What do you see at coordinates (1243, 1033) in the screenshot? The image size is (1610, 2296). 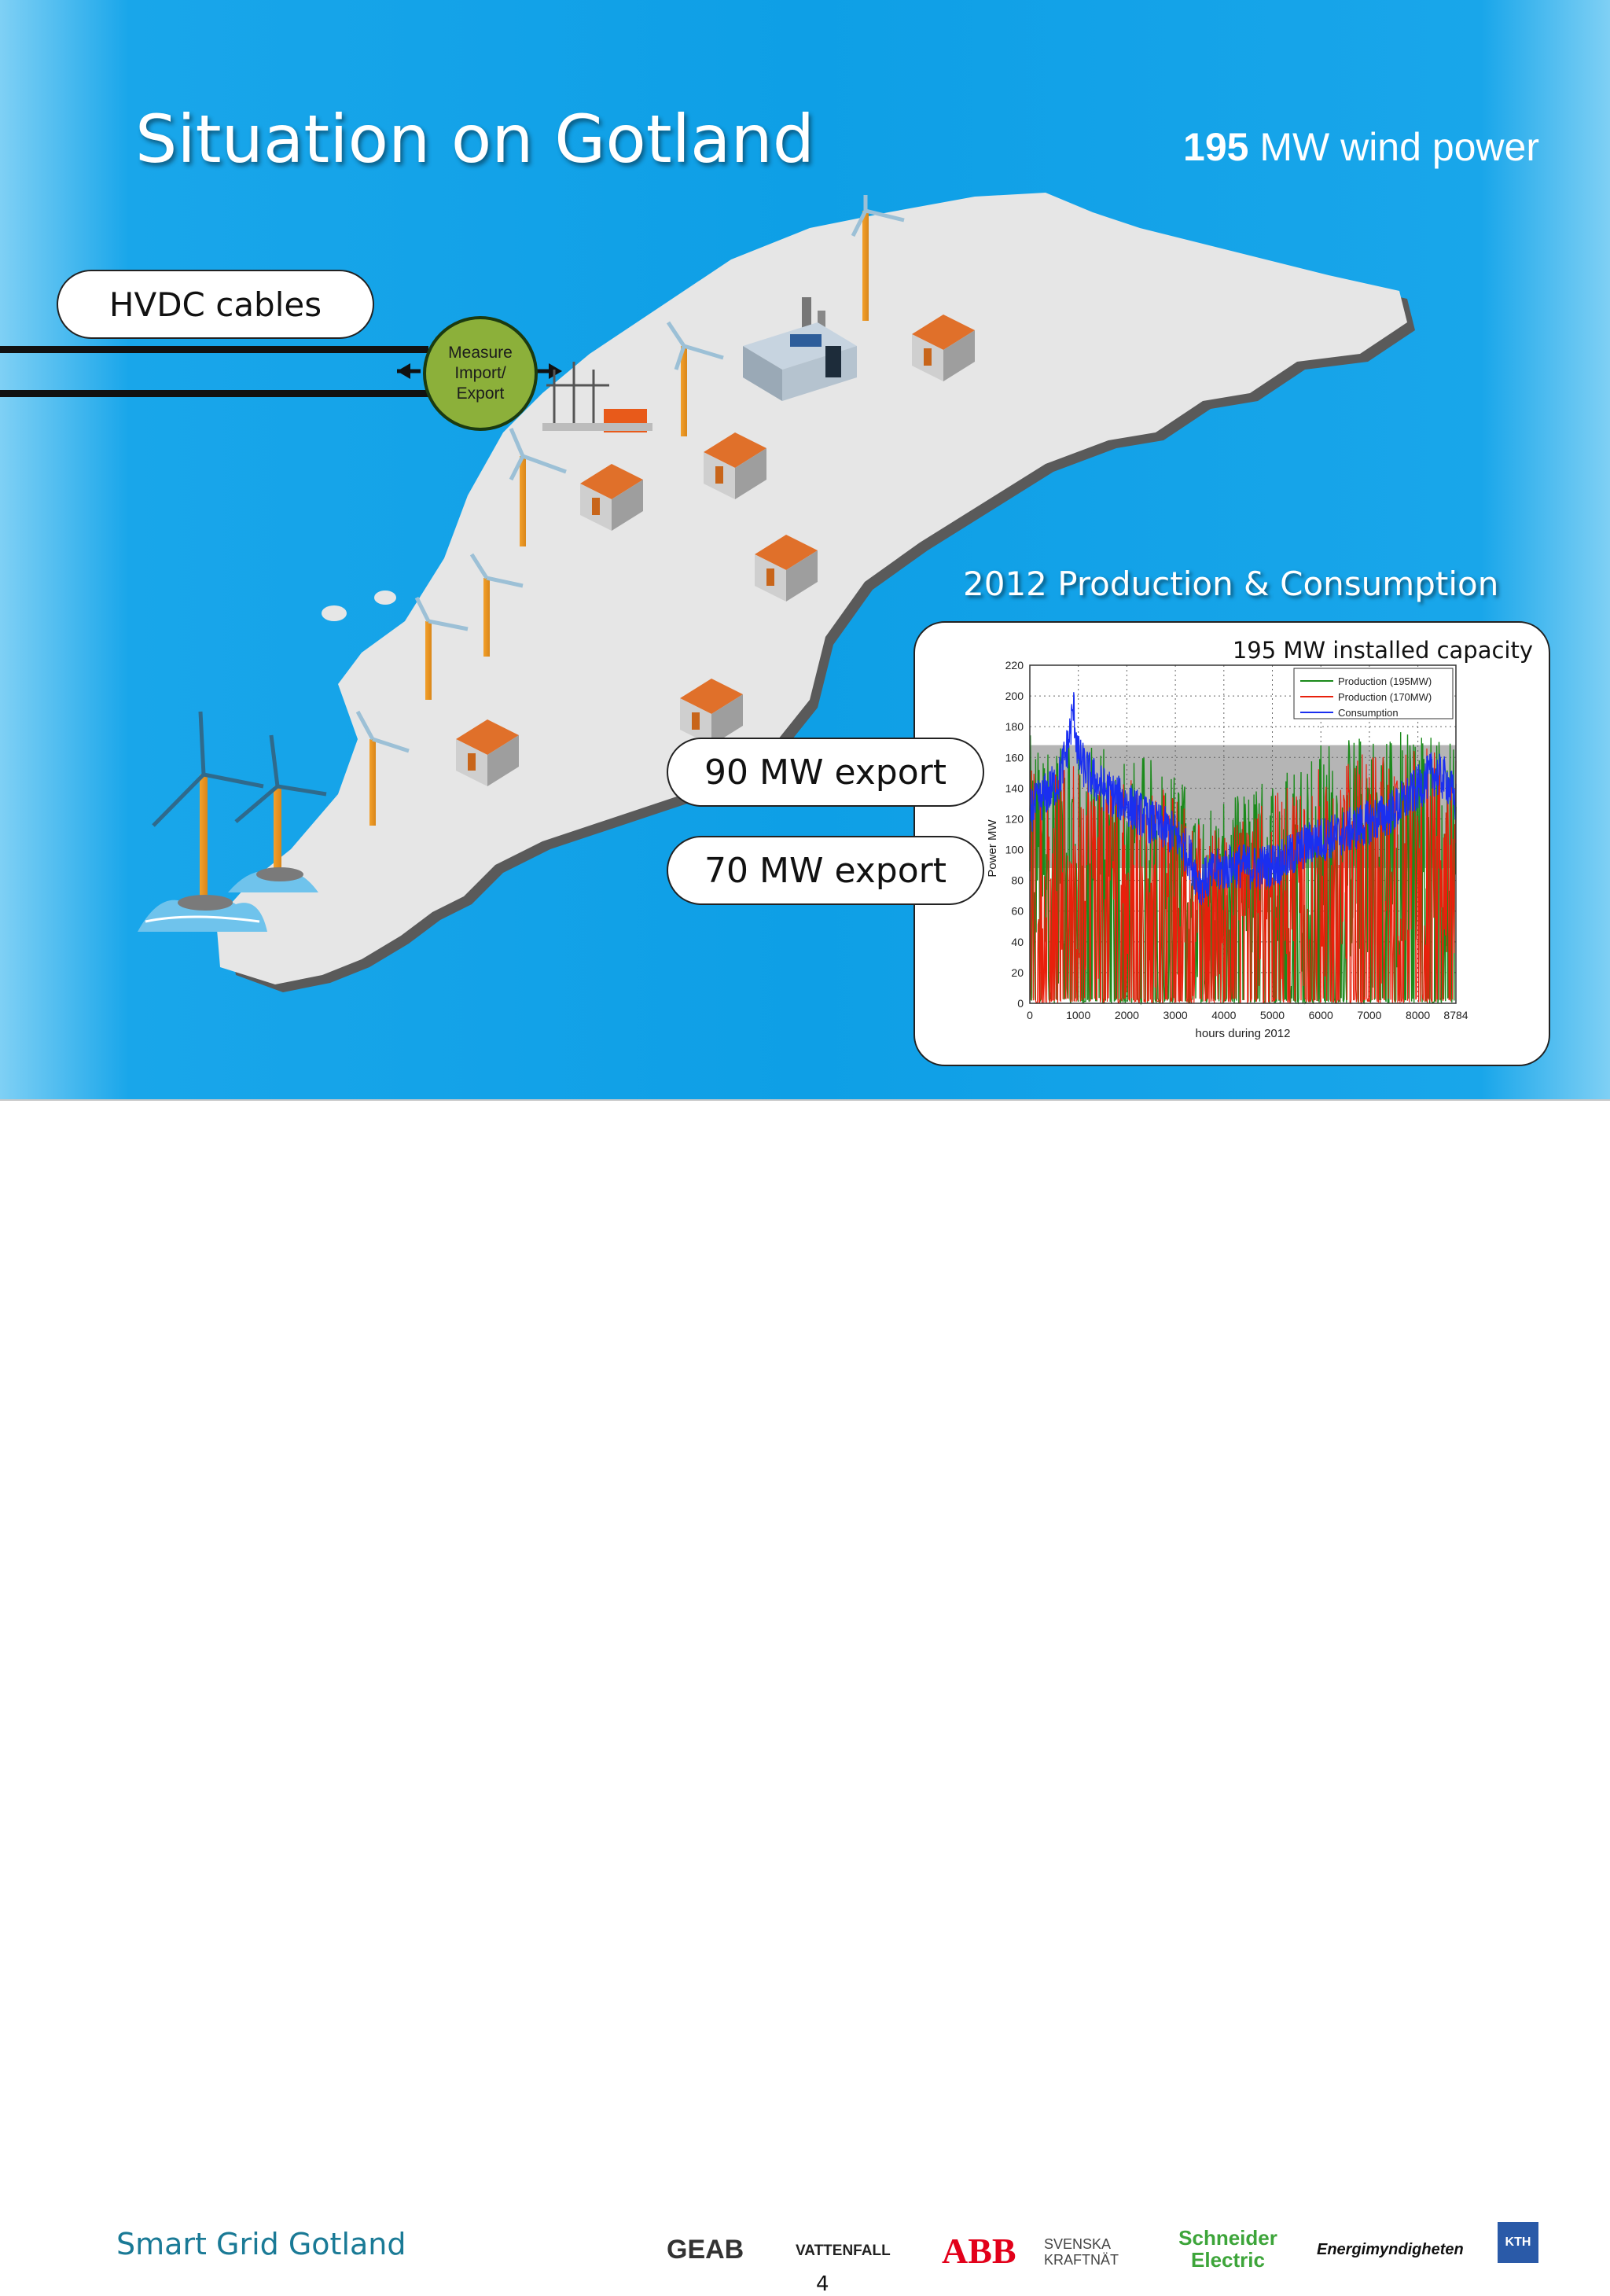 I see `x-axis-label: hours during 2012` at bounding box center [1243, 1033].